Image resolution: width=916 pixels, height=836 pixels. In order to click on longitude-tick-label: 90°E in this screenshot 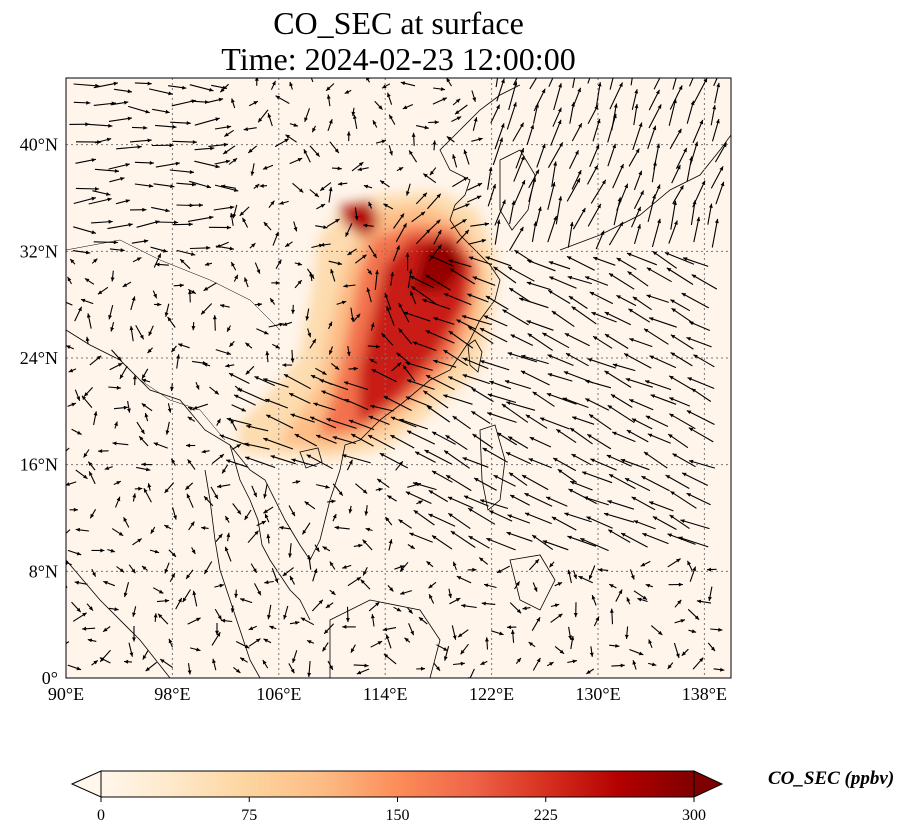, I will do `click(66, 694)`.